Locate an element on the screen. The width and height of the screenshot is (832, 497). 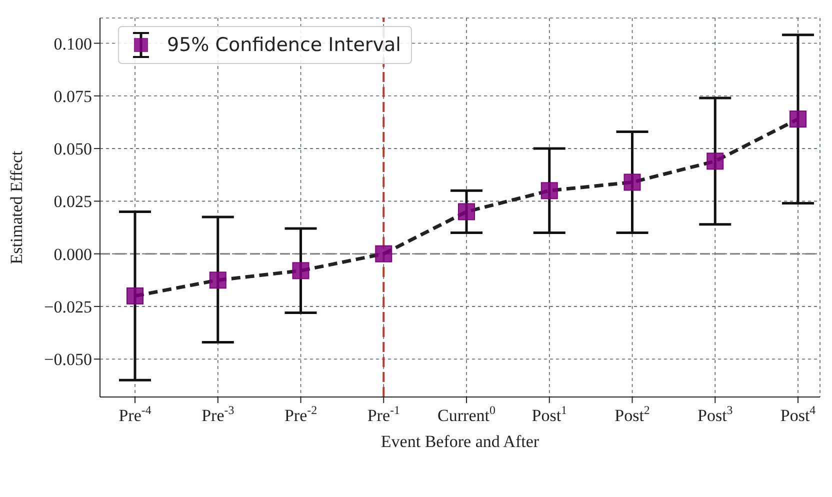
x-tick-label: Pre$^{-2}$ is located at coordinates (301, 414).